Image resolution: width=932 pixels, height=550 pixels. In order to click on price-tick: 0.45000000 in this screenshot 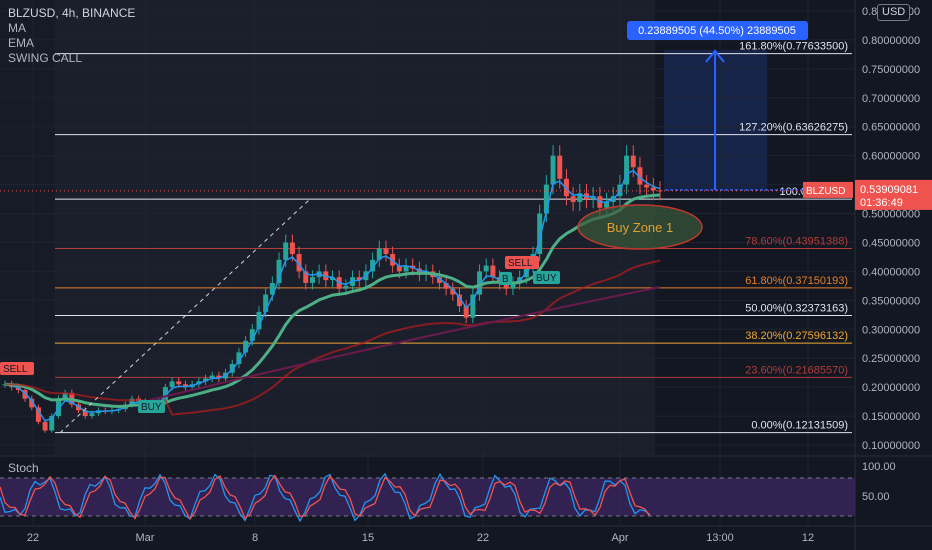, I will do `click(891, 243)`.